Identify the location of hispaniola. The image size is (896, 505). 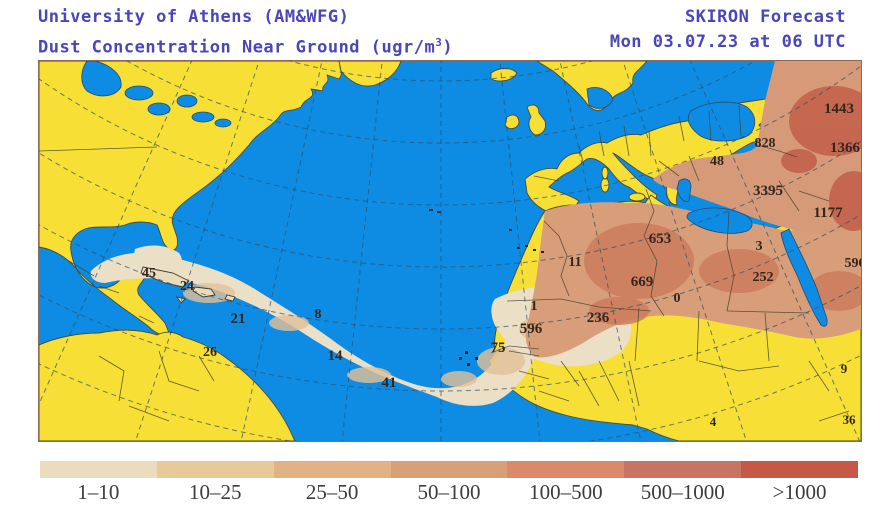
(204, 292).